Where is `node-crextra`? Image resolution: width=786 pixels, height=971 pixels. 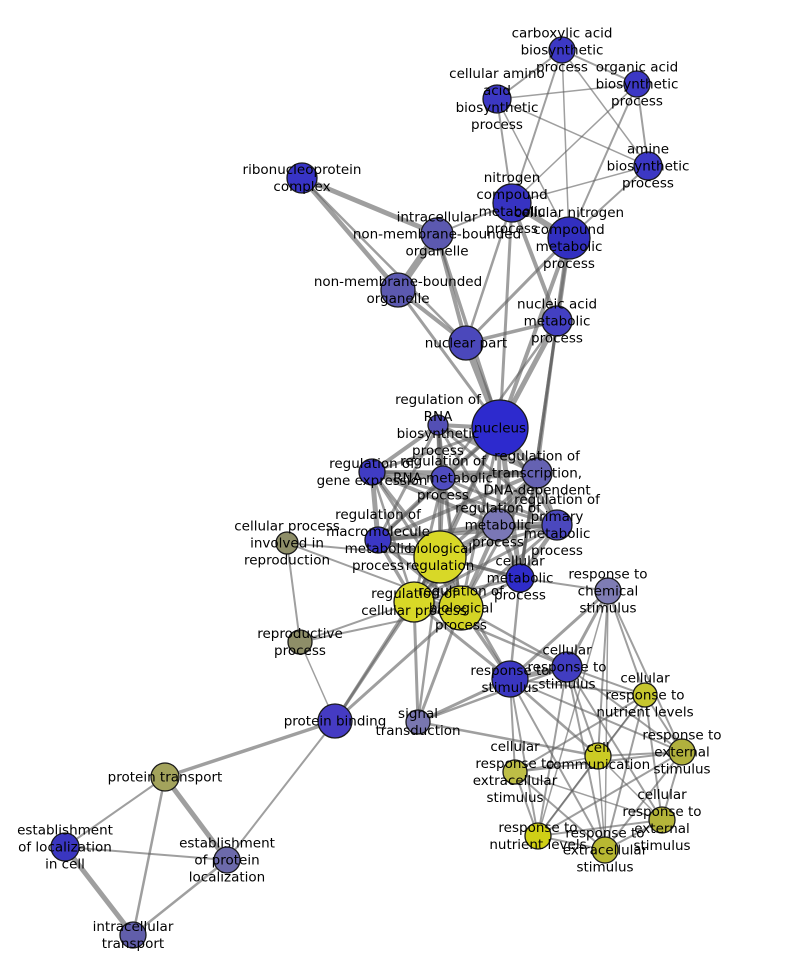 node-crextra is located at coordinates (515, 772).